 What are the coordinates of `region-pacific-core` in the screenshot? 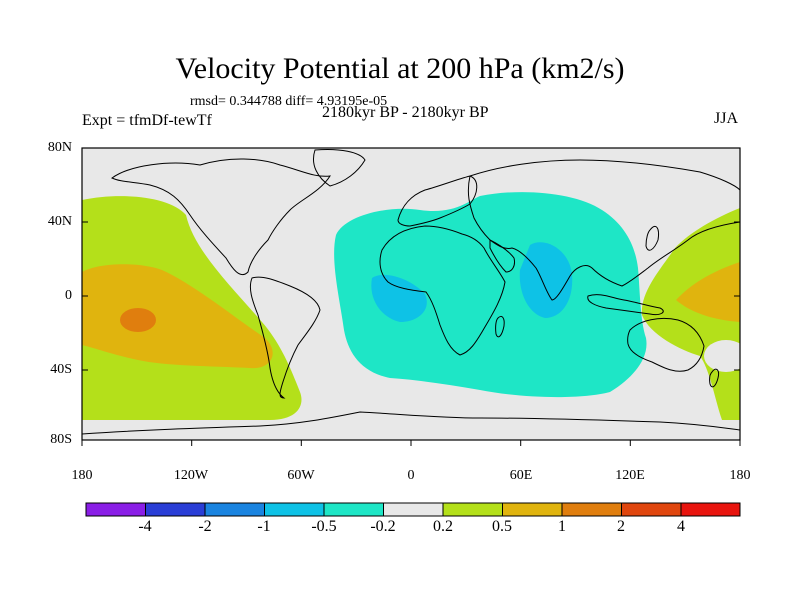 It's located at (138, 320).